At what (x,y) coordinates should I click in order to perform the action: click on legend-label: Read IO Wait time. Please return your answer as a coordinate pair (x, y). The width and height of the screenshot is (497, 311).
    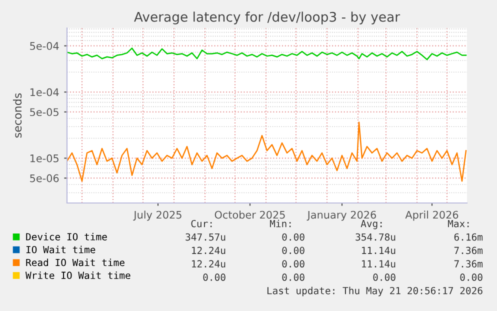
    Looking at the image, I should click on (75, 262).